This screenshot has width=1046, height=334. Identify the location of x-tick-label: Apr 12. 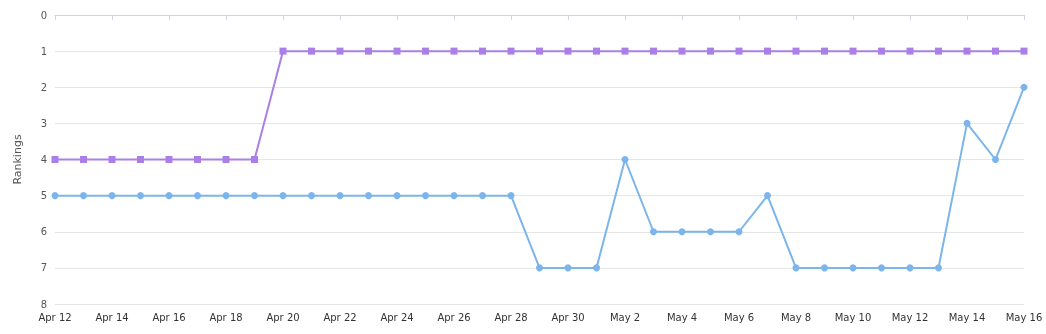
(55, 317).